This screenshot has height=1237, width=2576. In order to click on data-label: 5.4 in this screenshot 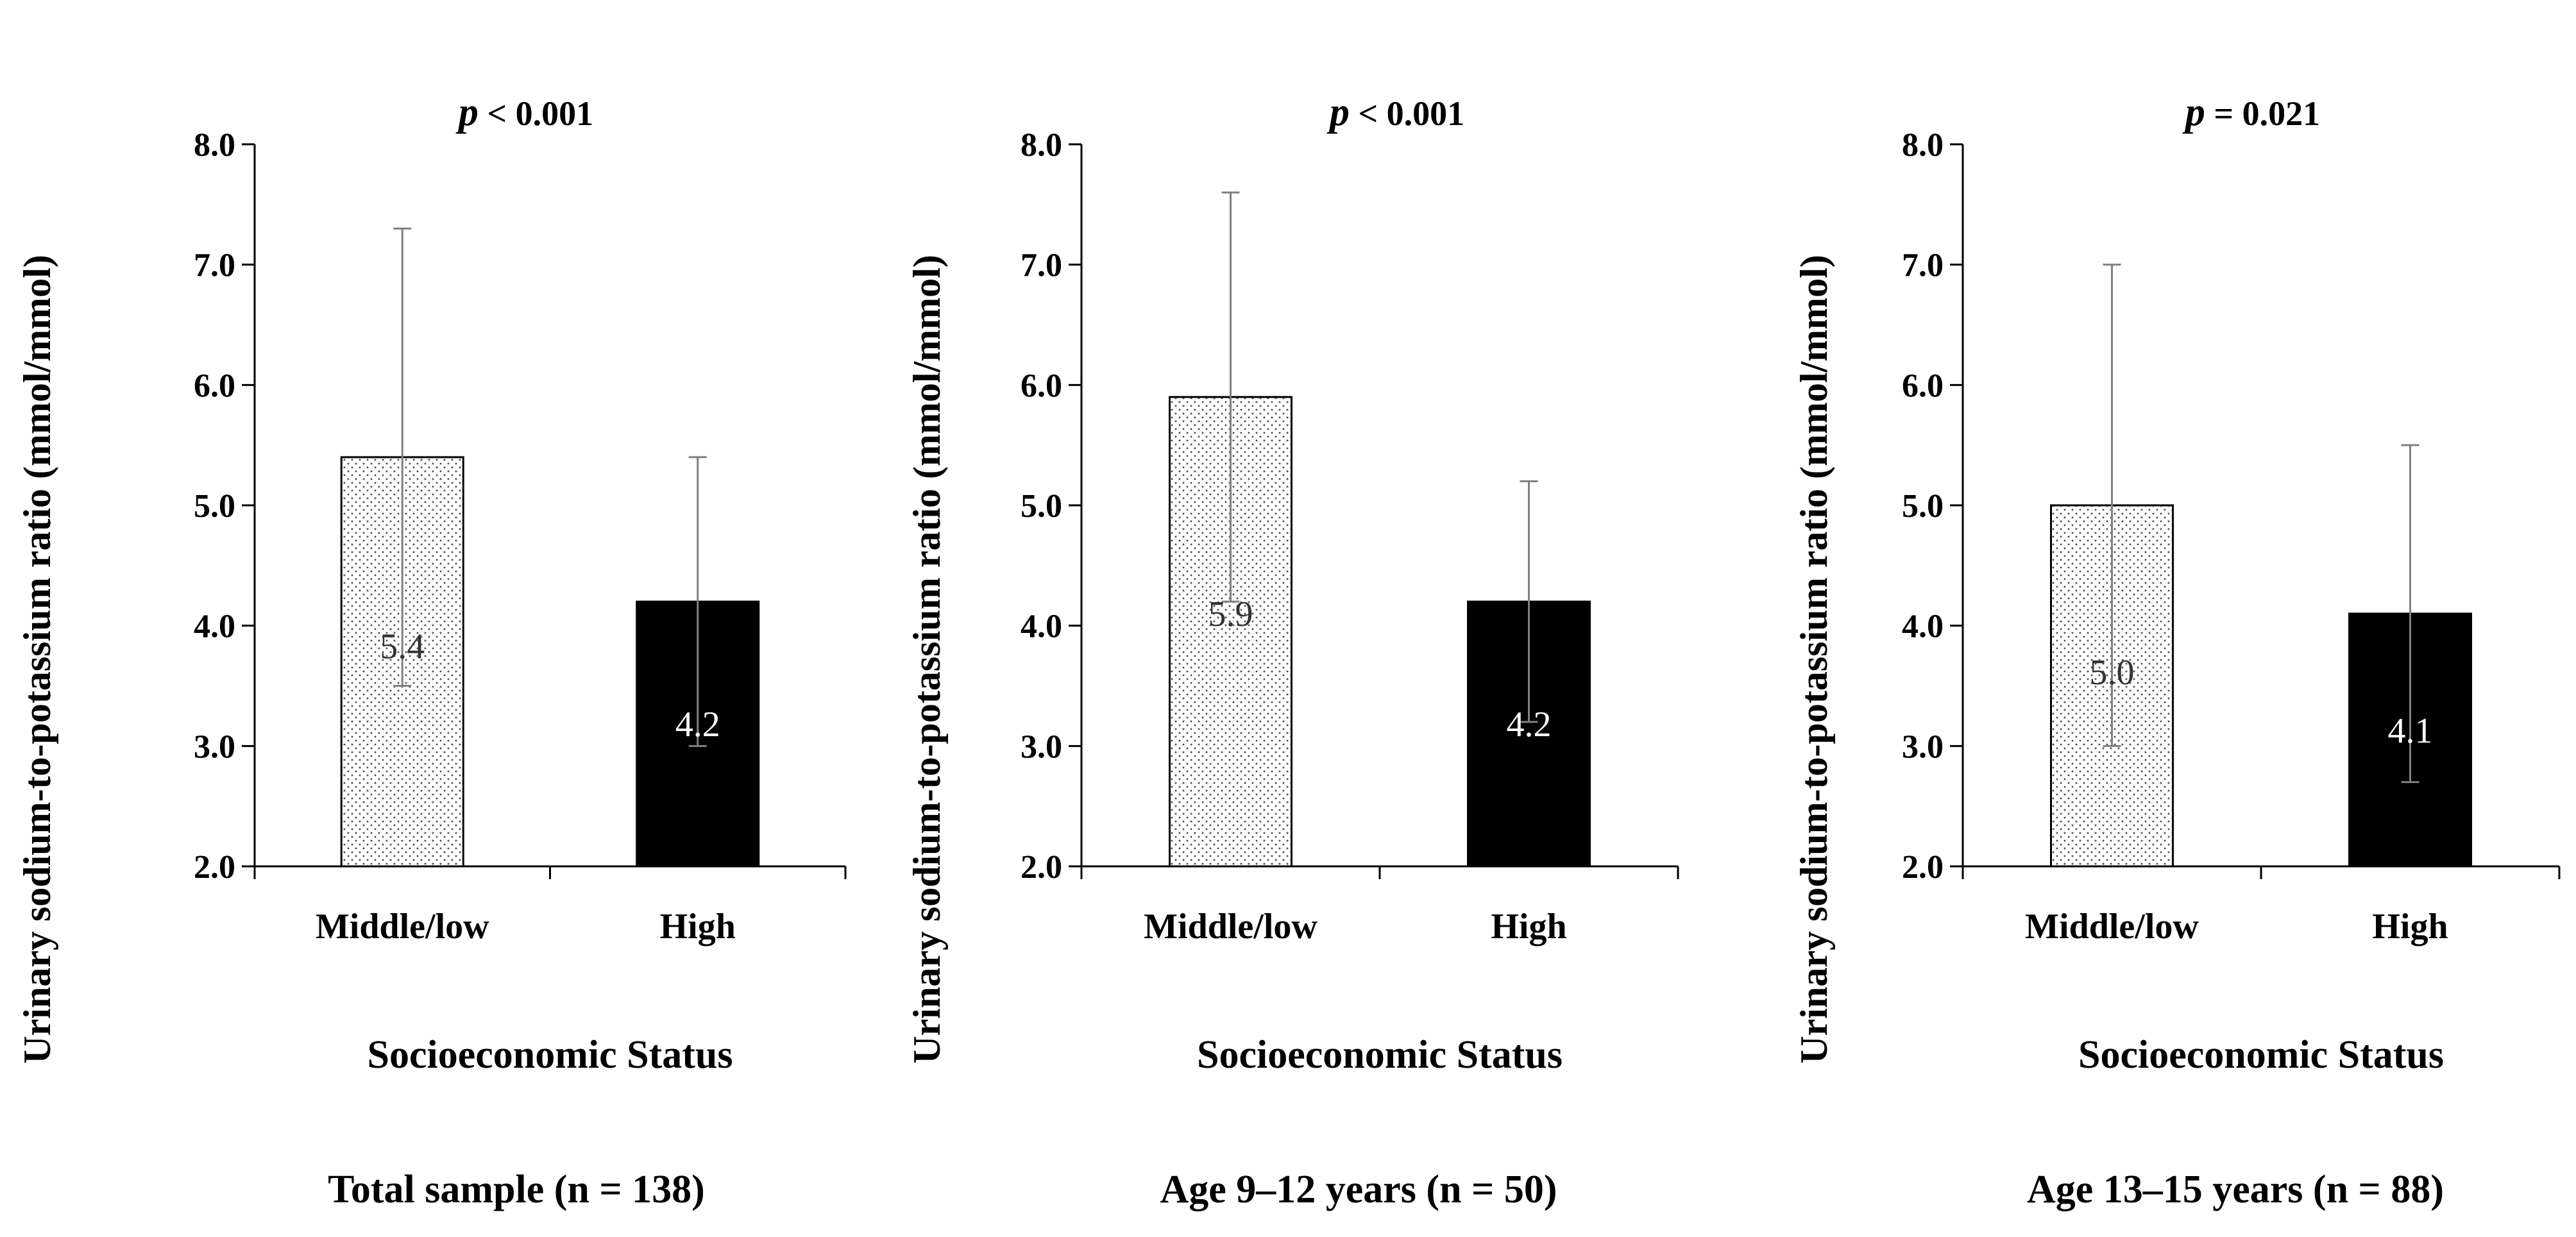, I will do `click(402, 646)`.